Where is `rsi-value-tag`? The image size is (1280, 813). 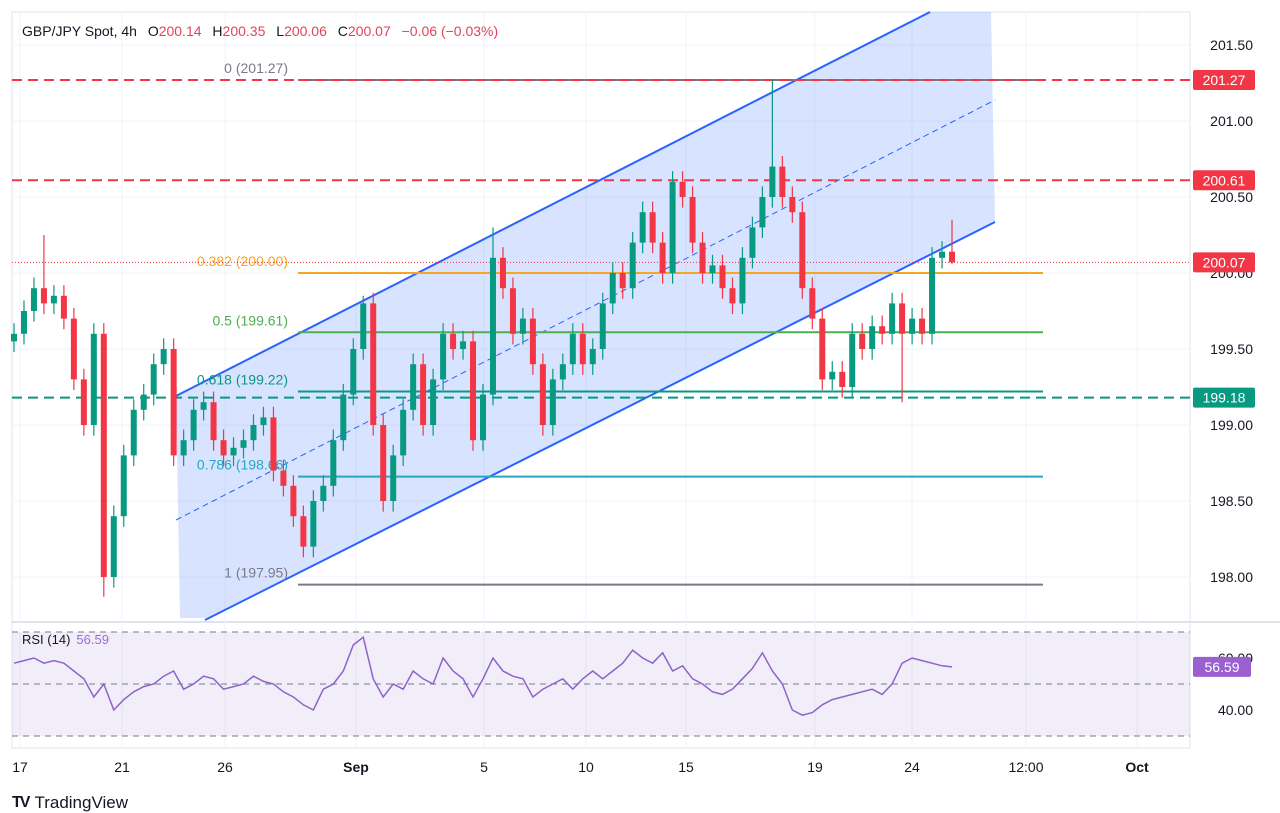
rsi-value-tag is located at coordinates (1222, 666).